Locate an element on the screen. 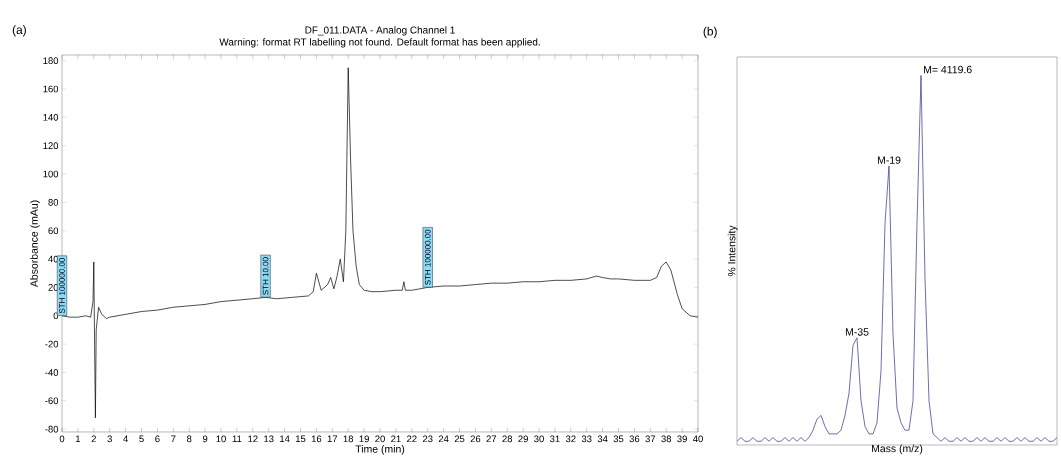 The image size is (1061, 463). y-tick-label: 100 is located at coordinates (51, 174).